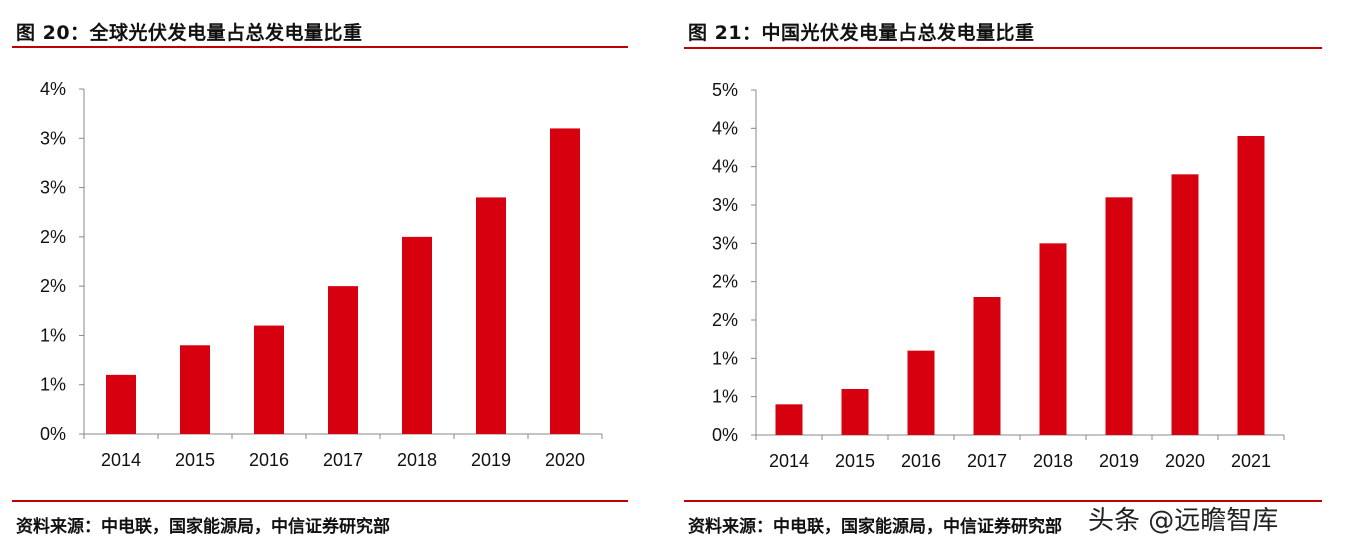 The image size is (1354, 554). Describe the element at coordinates (1251, 285) in the screenshot. I see `bar-2021` at that location.